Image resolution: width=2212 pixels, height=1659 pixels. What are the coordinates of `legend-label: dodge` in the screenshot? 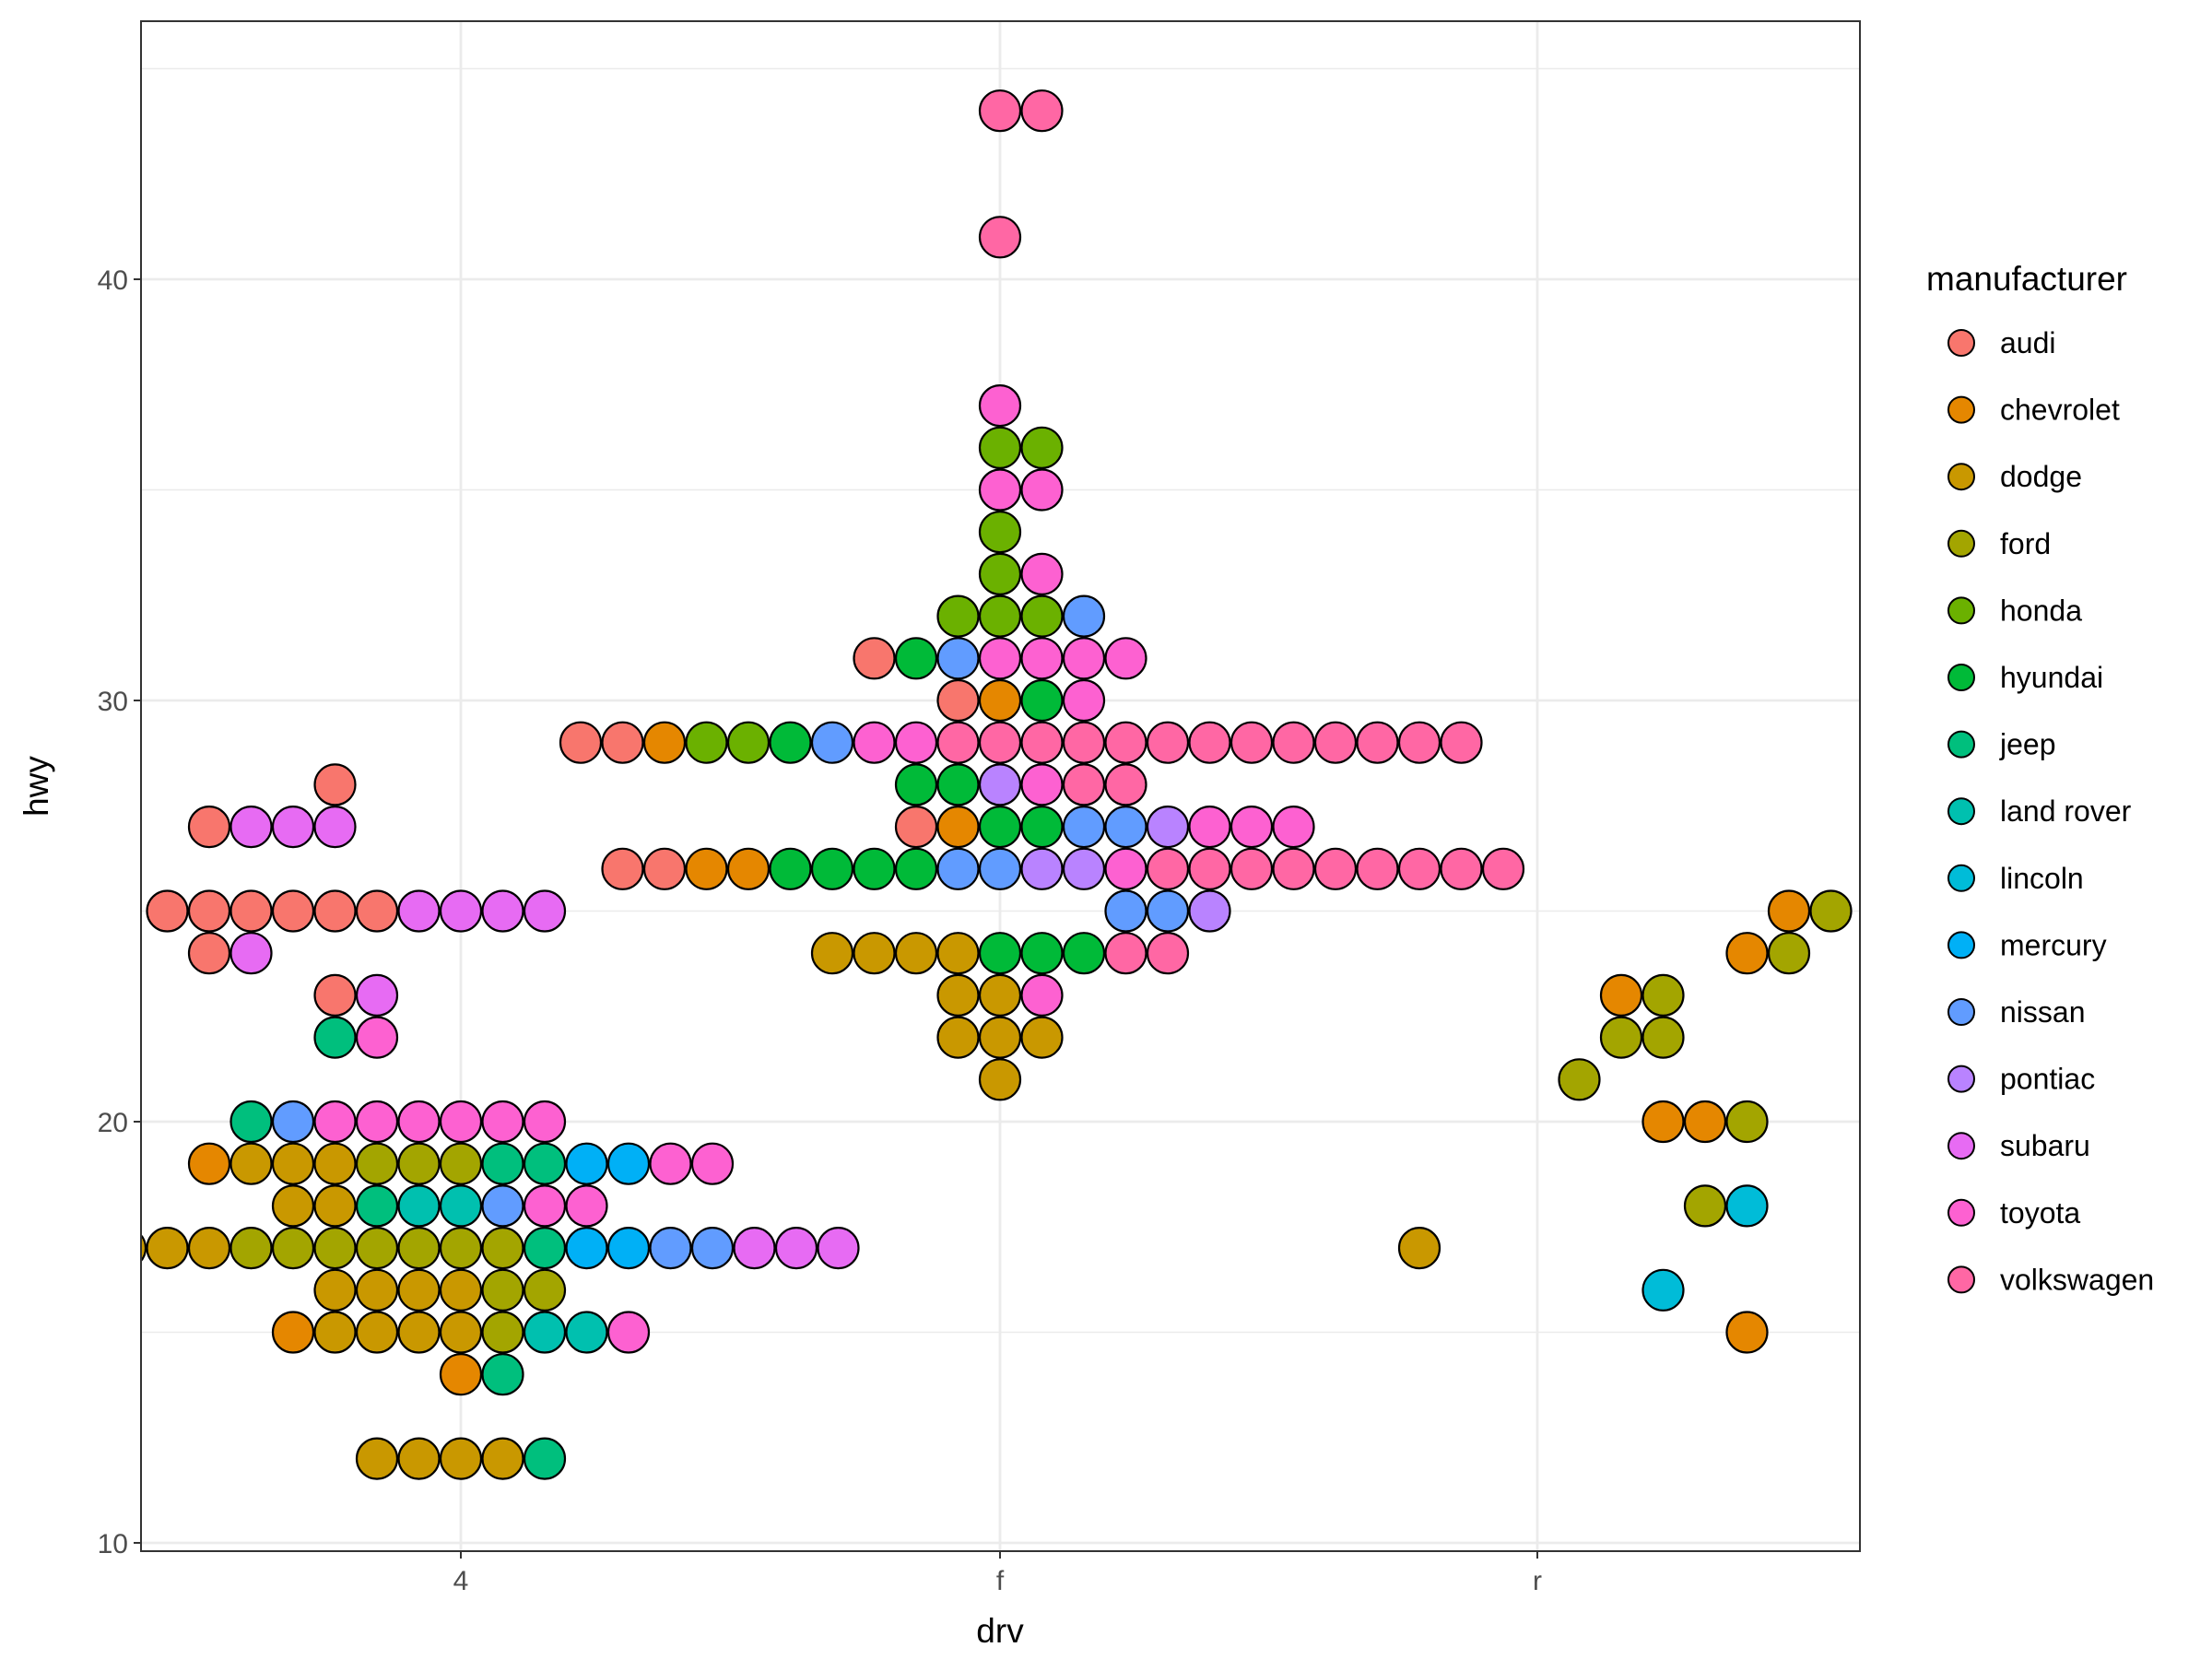 It's located at (2041, 476).